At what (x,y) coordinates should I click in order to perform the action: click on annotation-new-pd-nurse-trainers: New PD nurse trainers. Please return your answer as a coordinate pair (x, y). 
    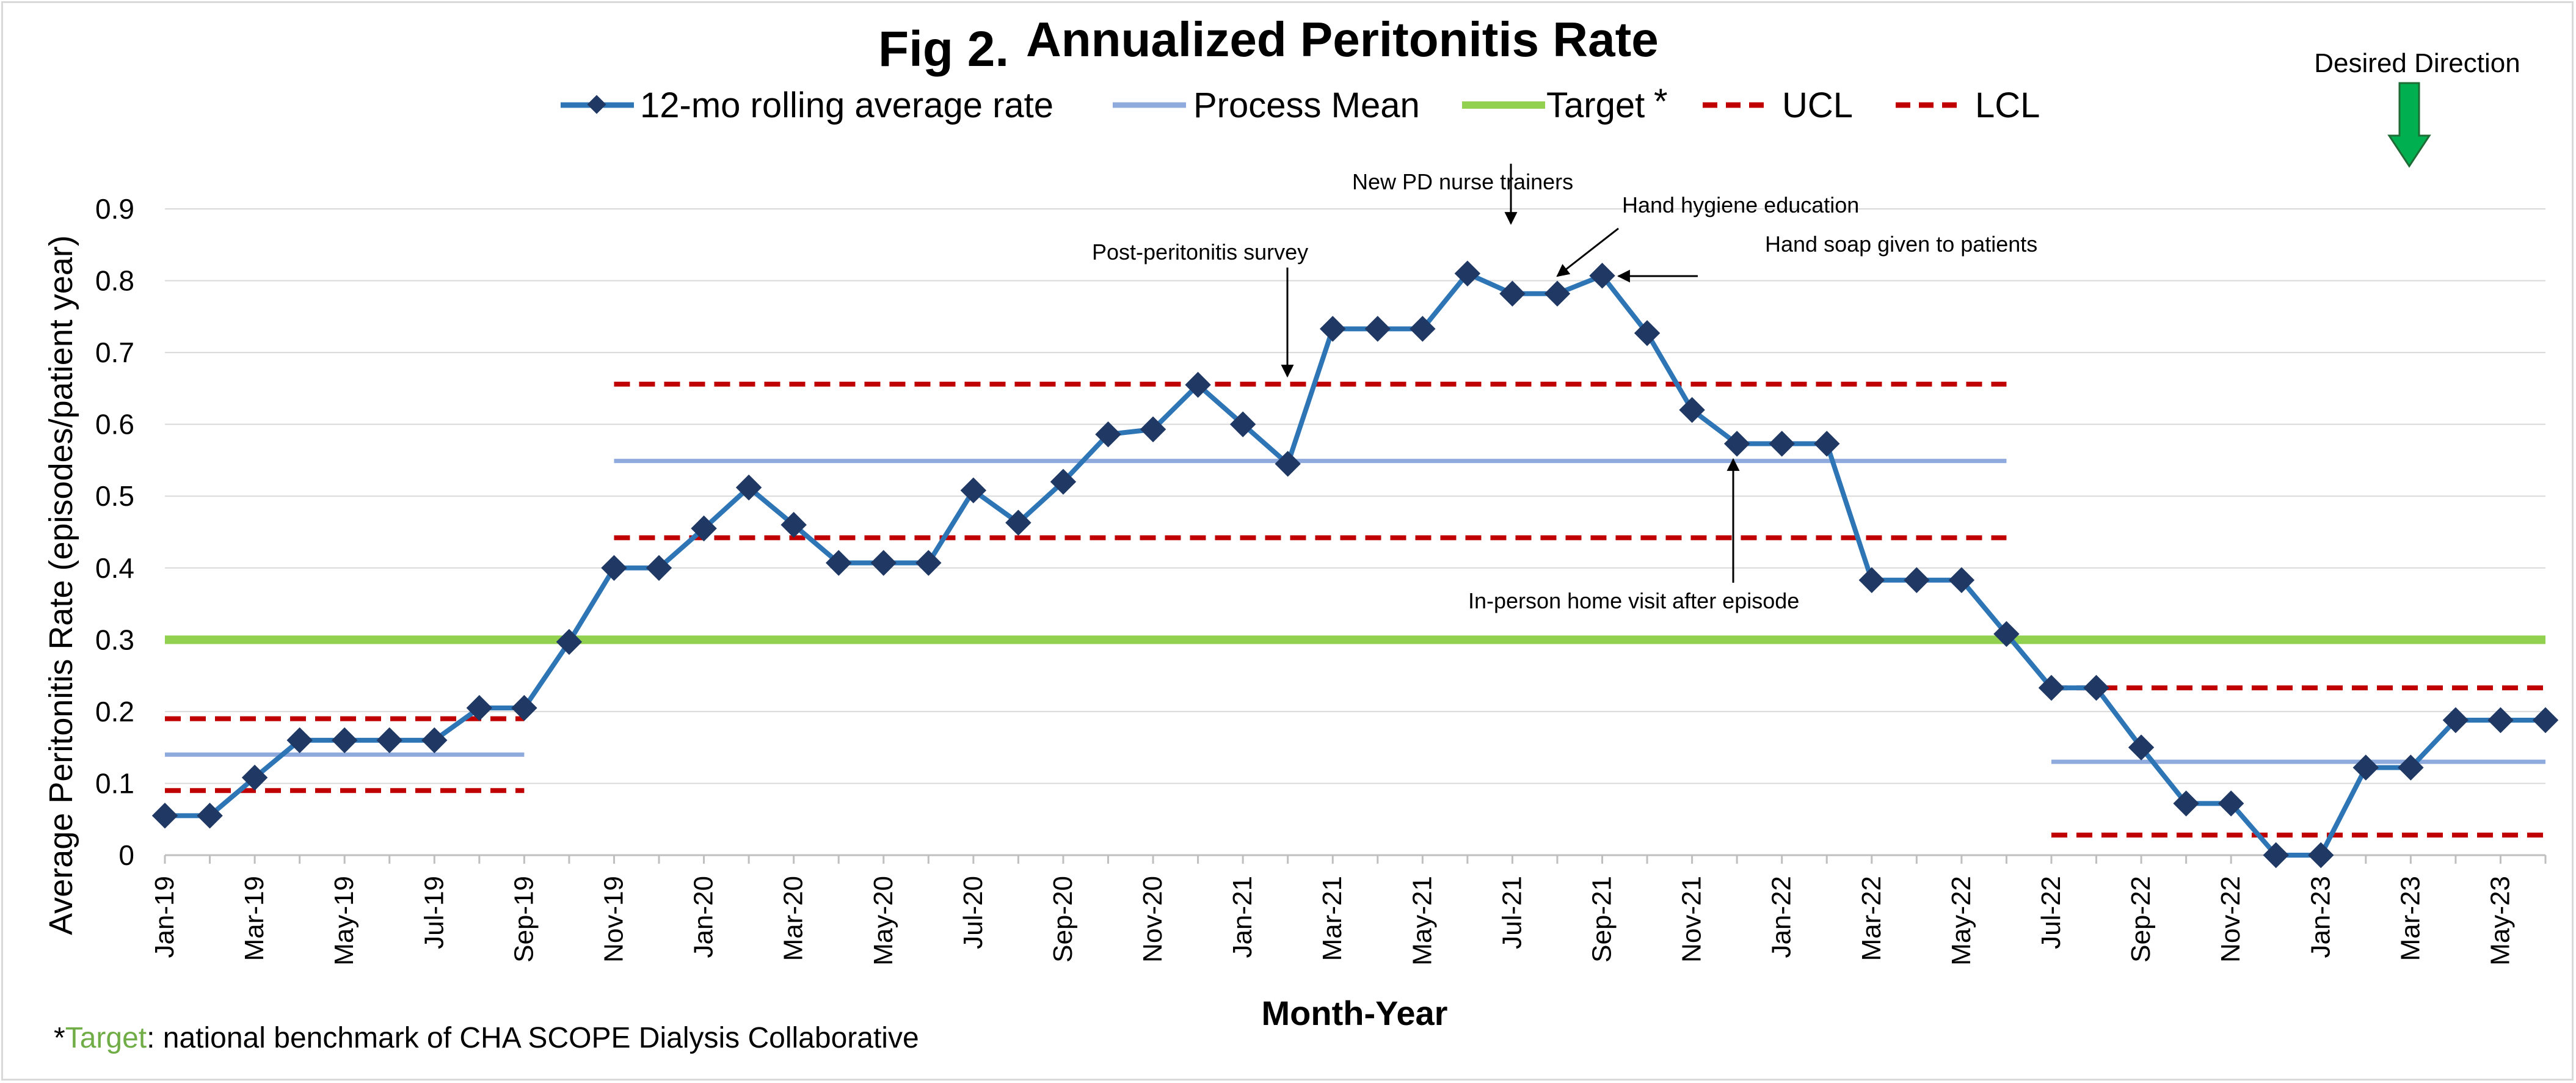
    Looking at the image, I should click on (1462, 181).